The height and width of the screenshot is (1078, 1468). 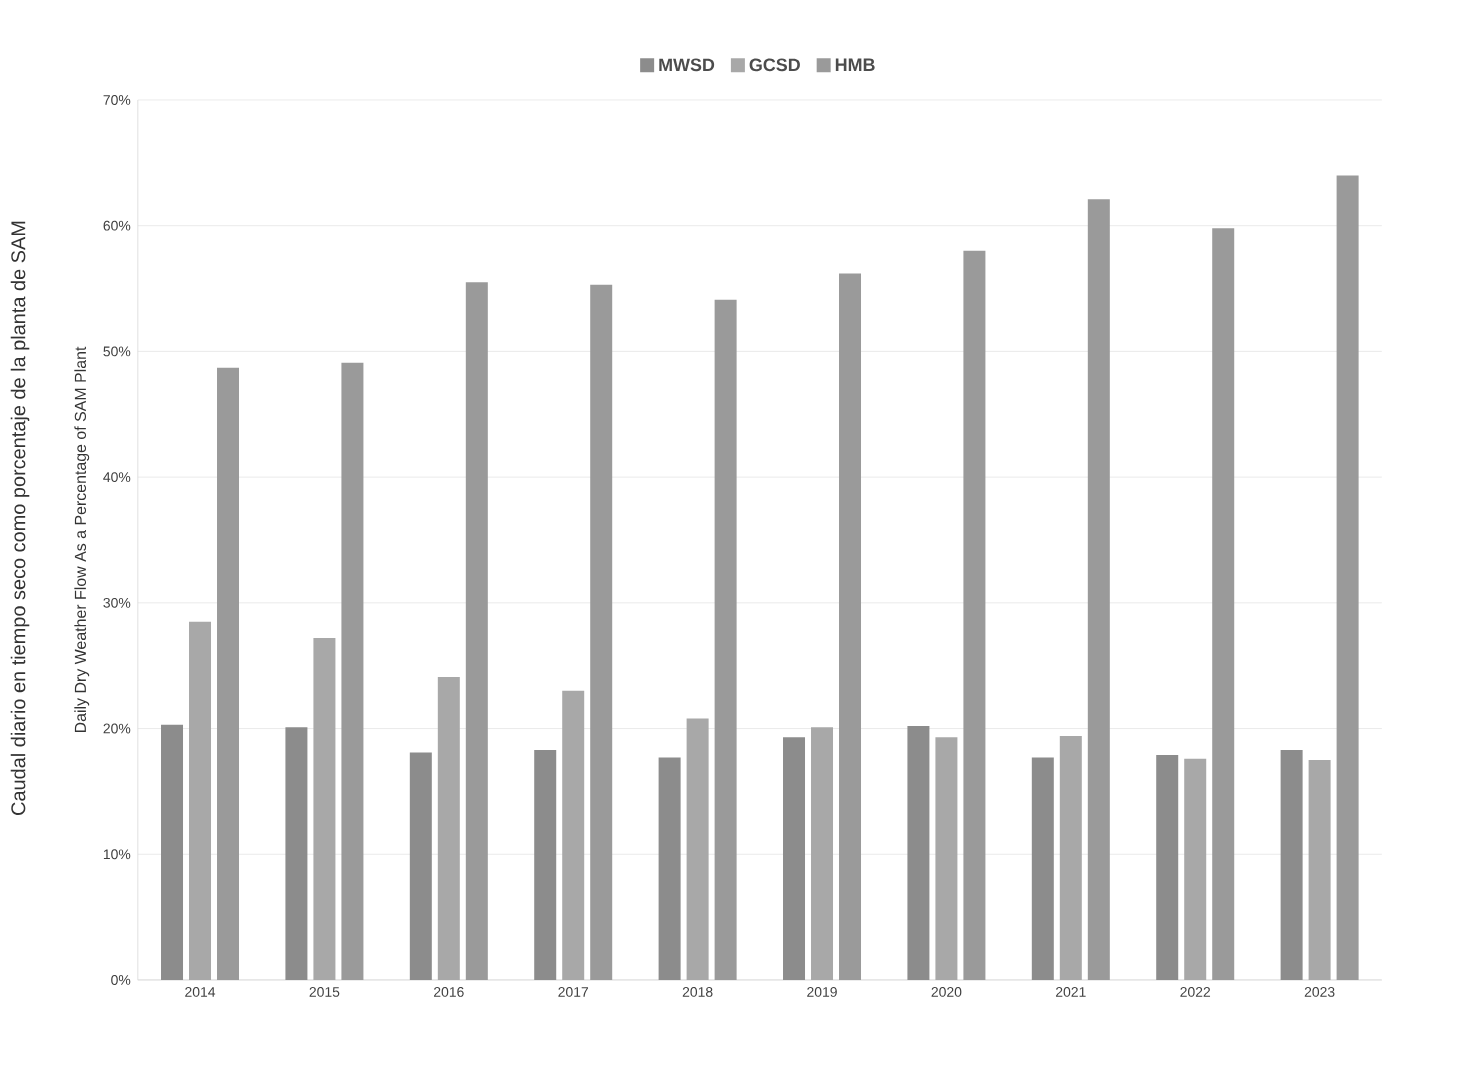 I want to click on text: Caudal diario en tiempo seco como porcentaje de la planta de SAM, so click(x=20, y=518).